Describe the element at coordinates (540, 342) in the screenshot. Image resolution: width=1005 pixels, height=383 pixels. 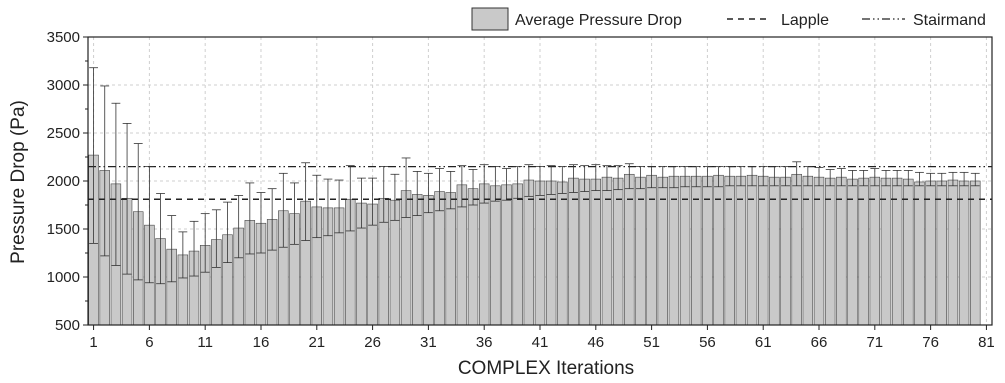
I see `x-tick-label: 41` at that location.